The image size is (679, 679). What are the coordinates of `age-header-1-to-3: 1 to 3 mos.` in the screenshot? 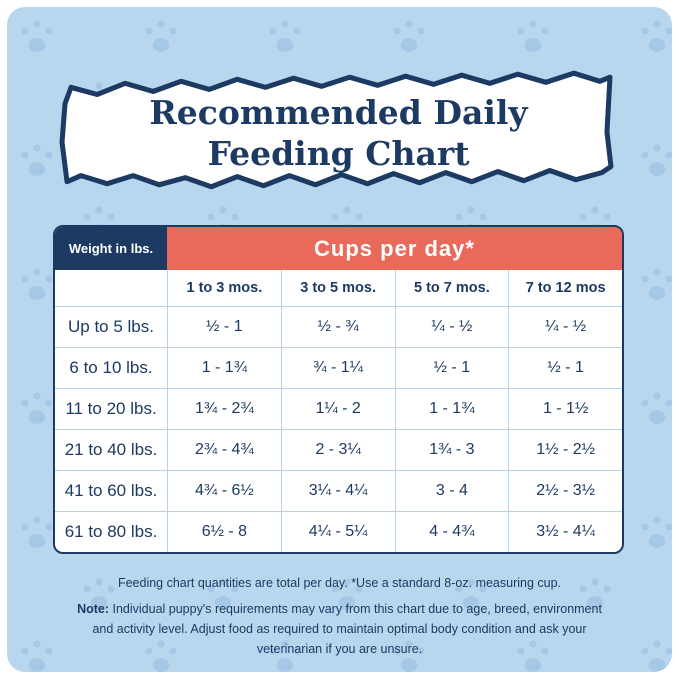 It's located at (224, 288).